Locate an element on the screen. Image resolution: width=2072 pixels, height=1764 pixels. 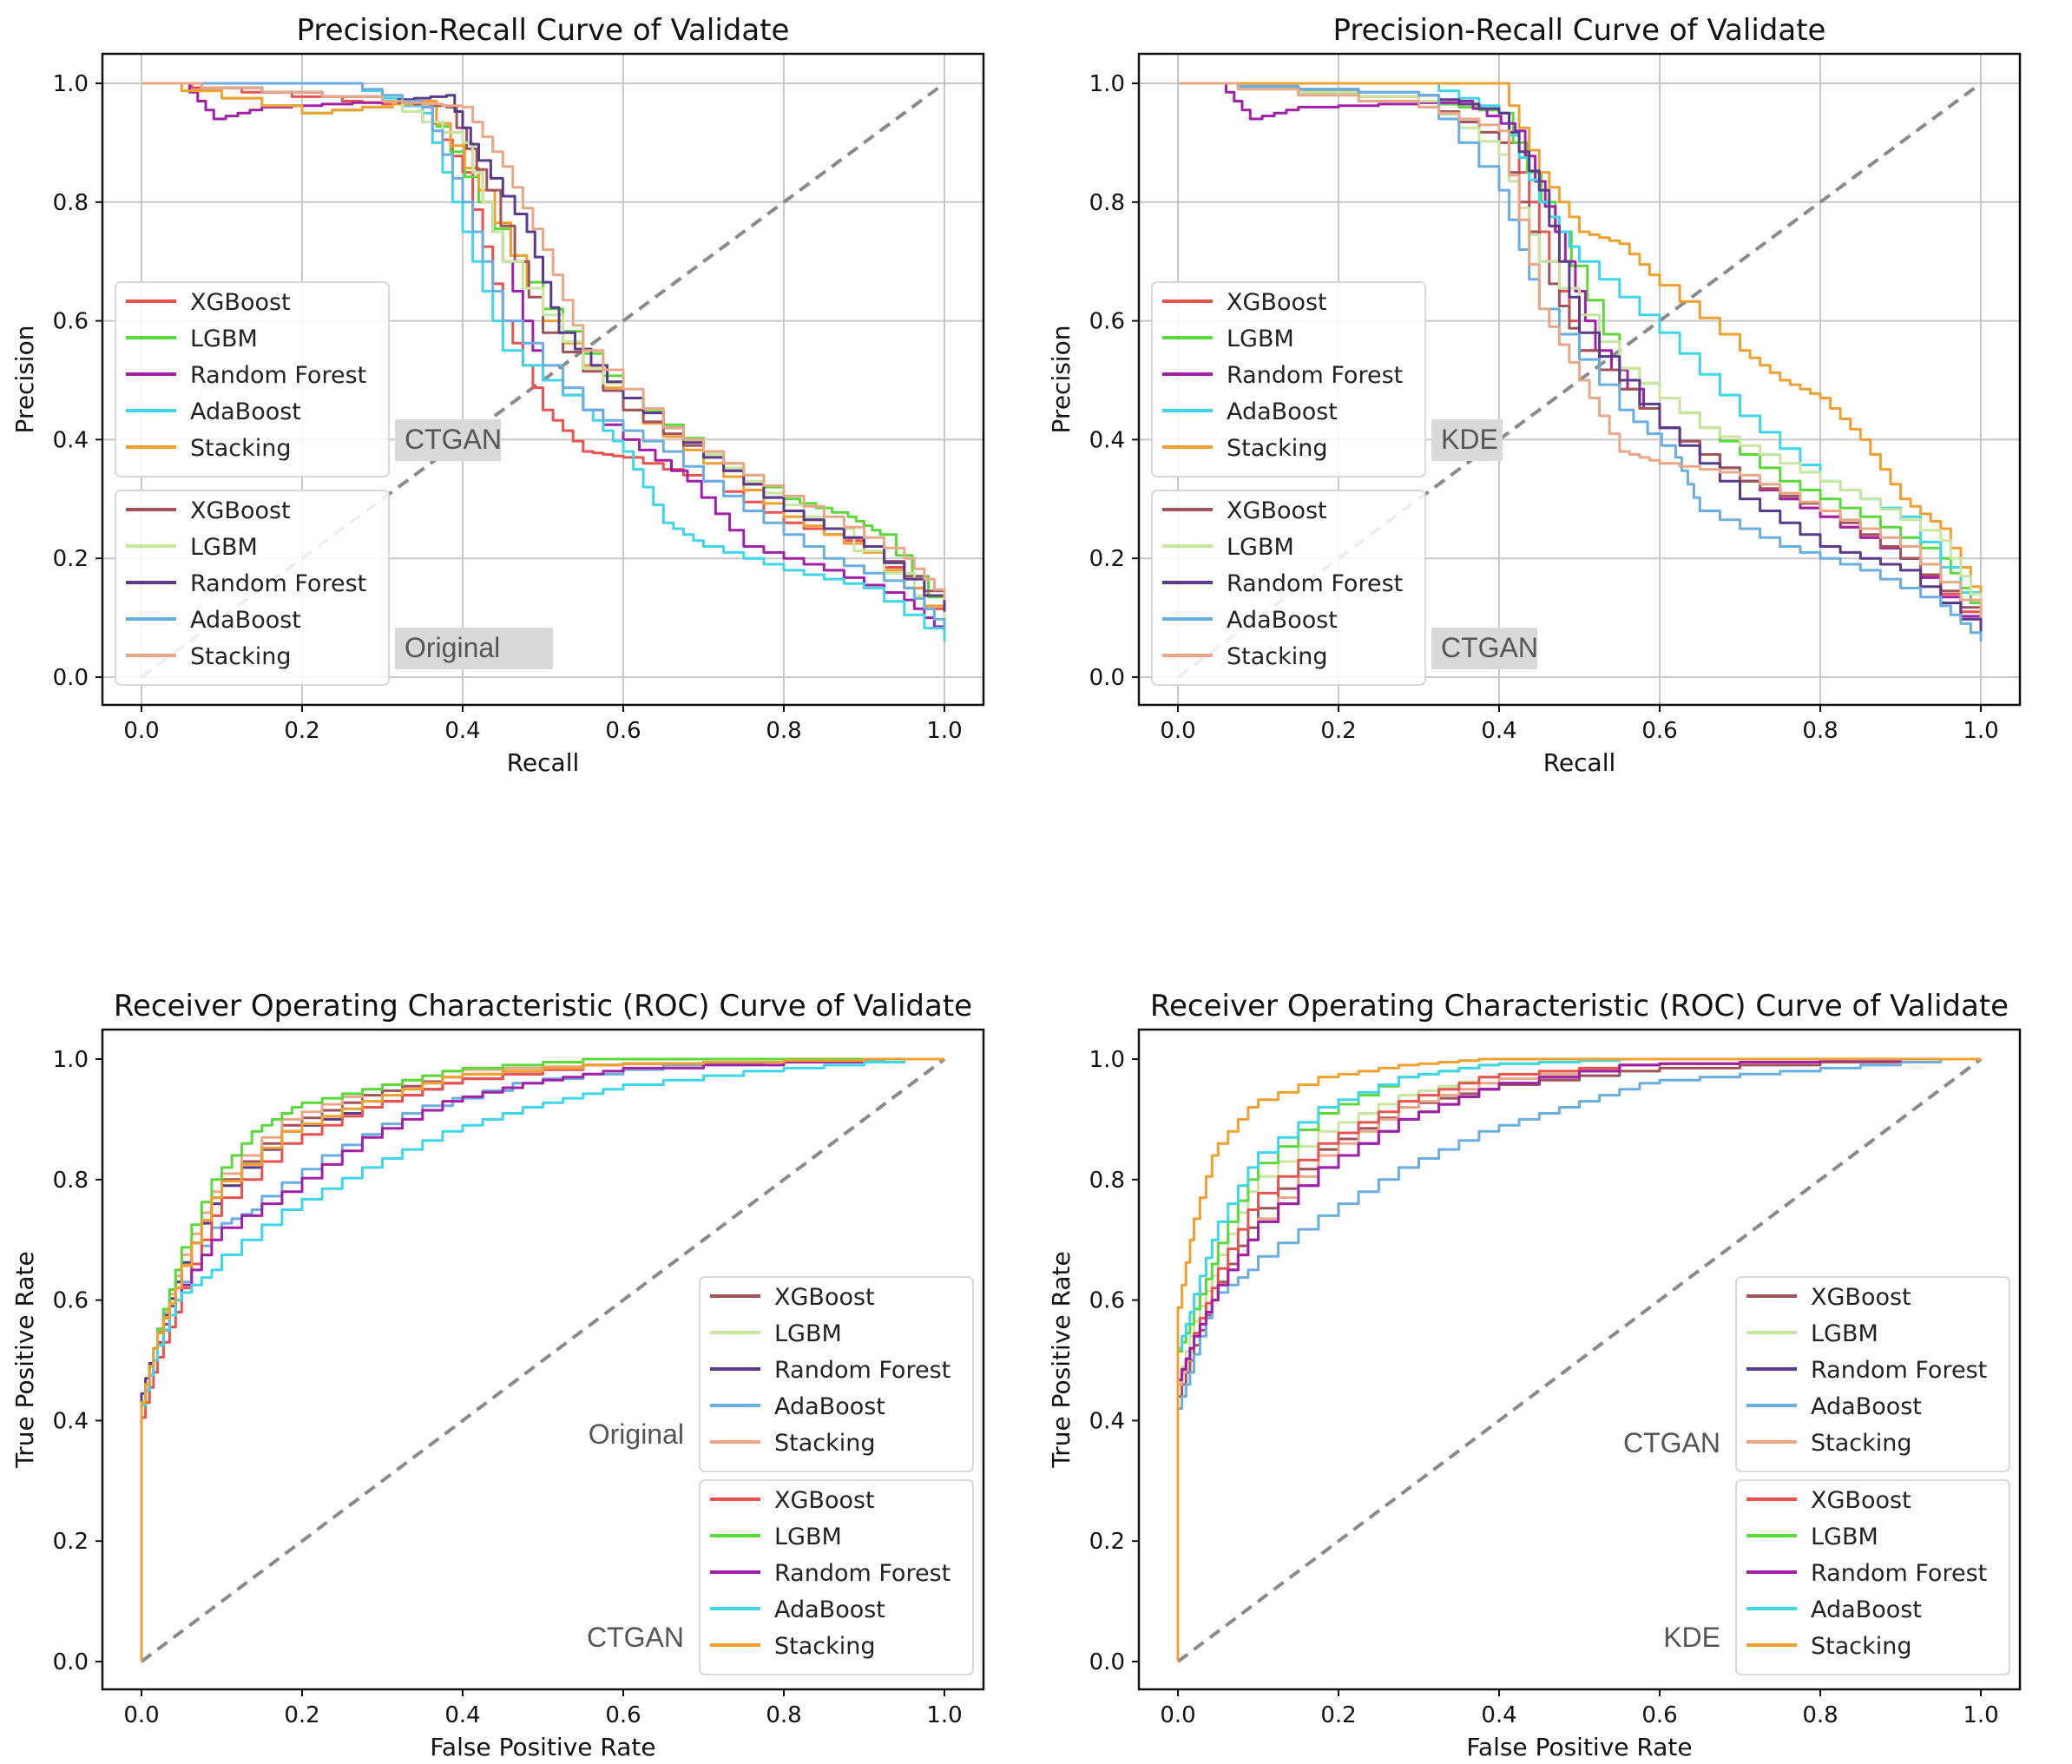
x-axis-label: Recall is located at coordinates (1579, 762).